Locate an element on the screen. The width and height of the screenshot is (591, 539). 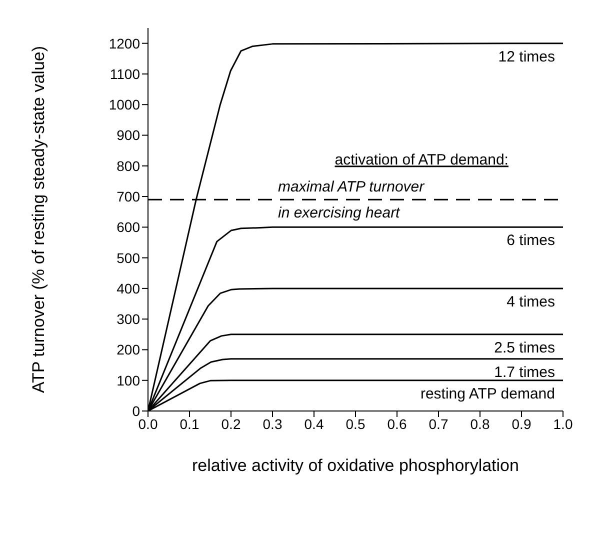
y-tick-label: 700 is located at coordinates (128, 196).